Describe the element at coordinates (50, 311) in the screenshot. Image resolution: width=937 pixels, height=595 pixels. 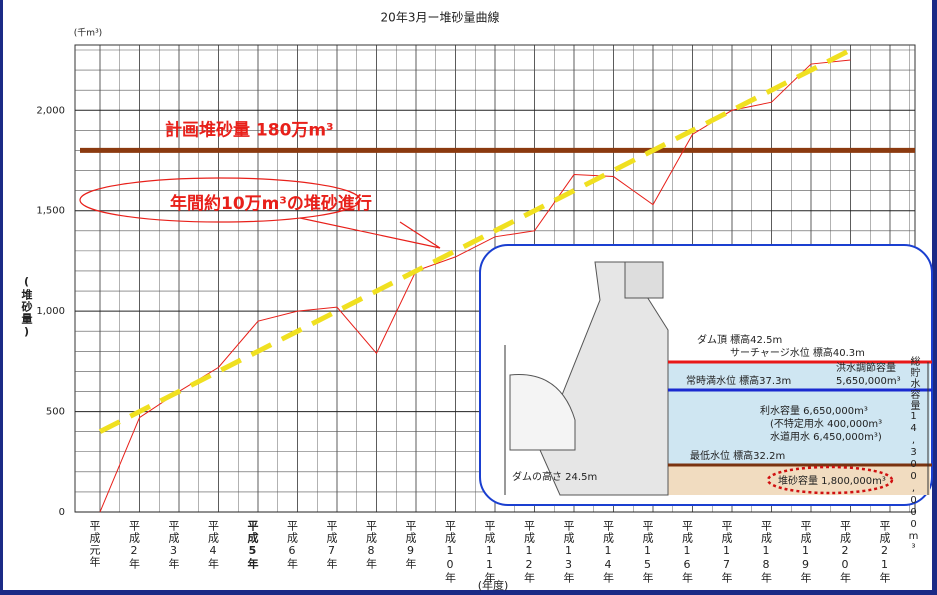
I see `y-tick-label: 1,000` at that location.